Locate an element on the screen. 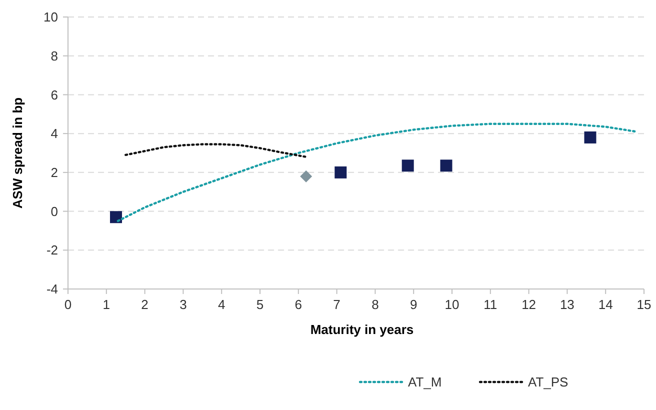 The image size is (656, 410). x-tick-label: 12 is located at coordinates (529, 304).